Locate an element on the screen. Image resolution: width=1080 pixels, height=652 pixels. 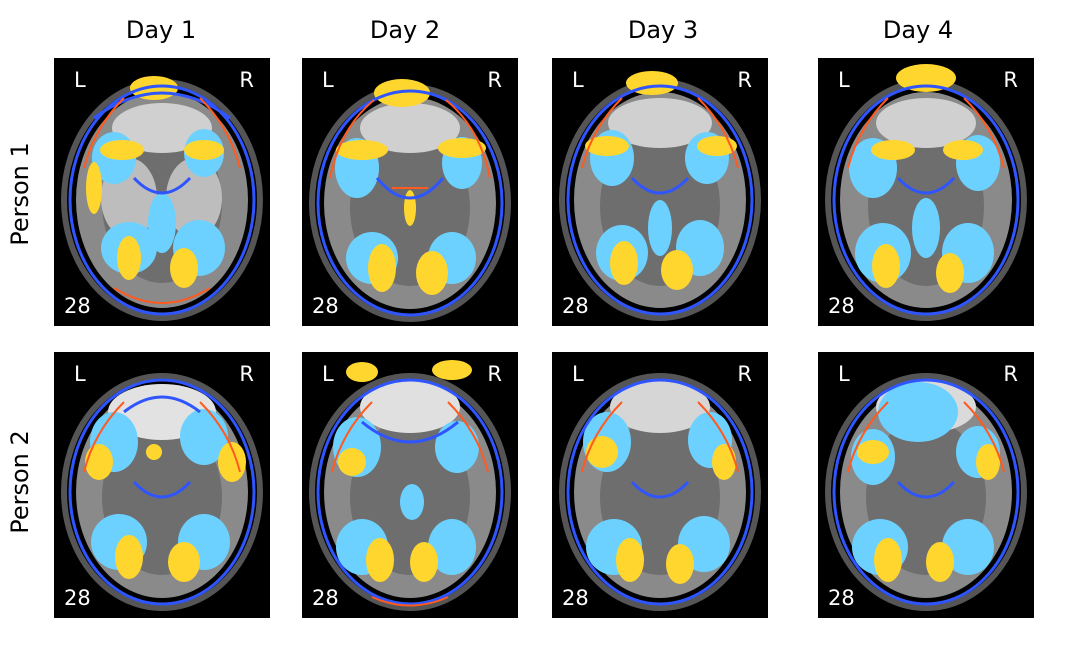
column-label-day-4: Day 4 is located at coordinates (918, 30).